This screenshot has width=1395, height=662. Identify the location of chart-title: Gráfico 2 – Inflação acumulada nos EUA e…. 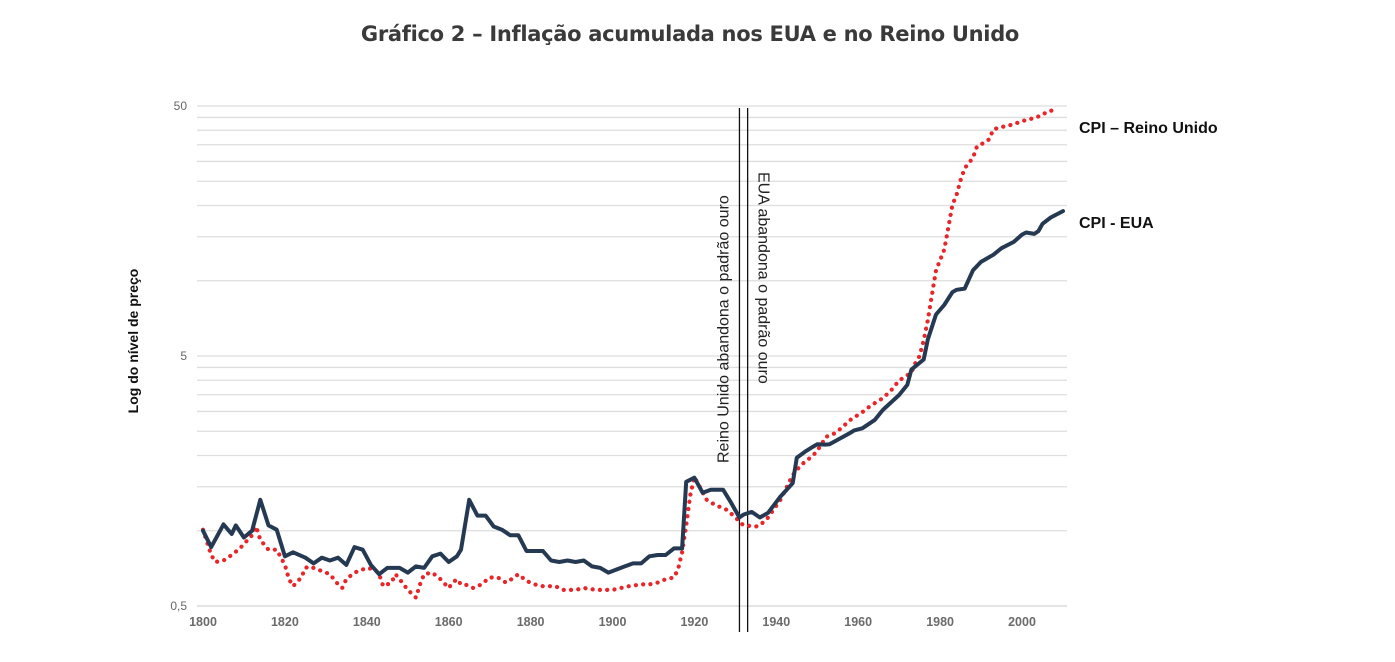
(690, 34).